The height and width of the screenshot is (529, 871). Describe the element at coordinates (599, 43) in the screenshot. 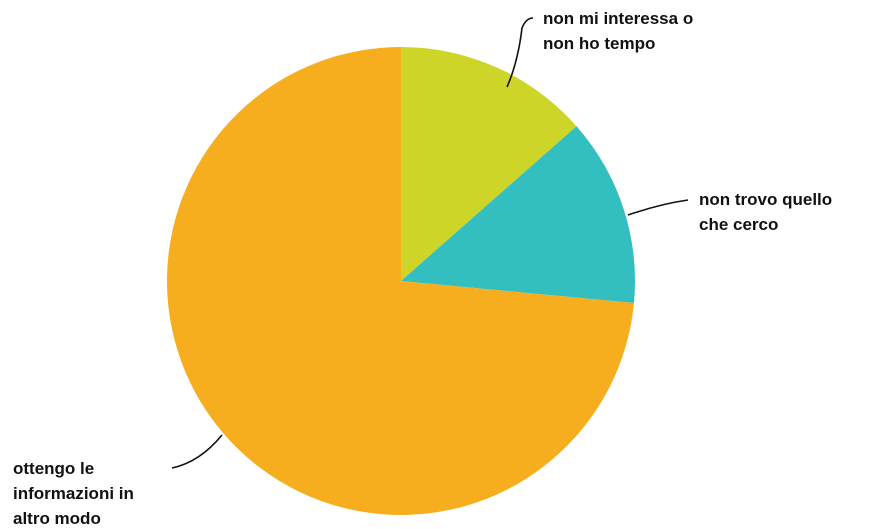

I see `slice-label-line: non ho tempo` at that location.